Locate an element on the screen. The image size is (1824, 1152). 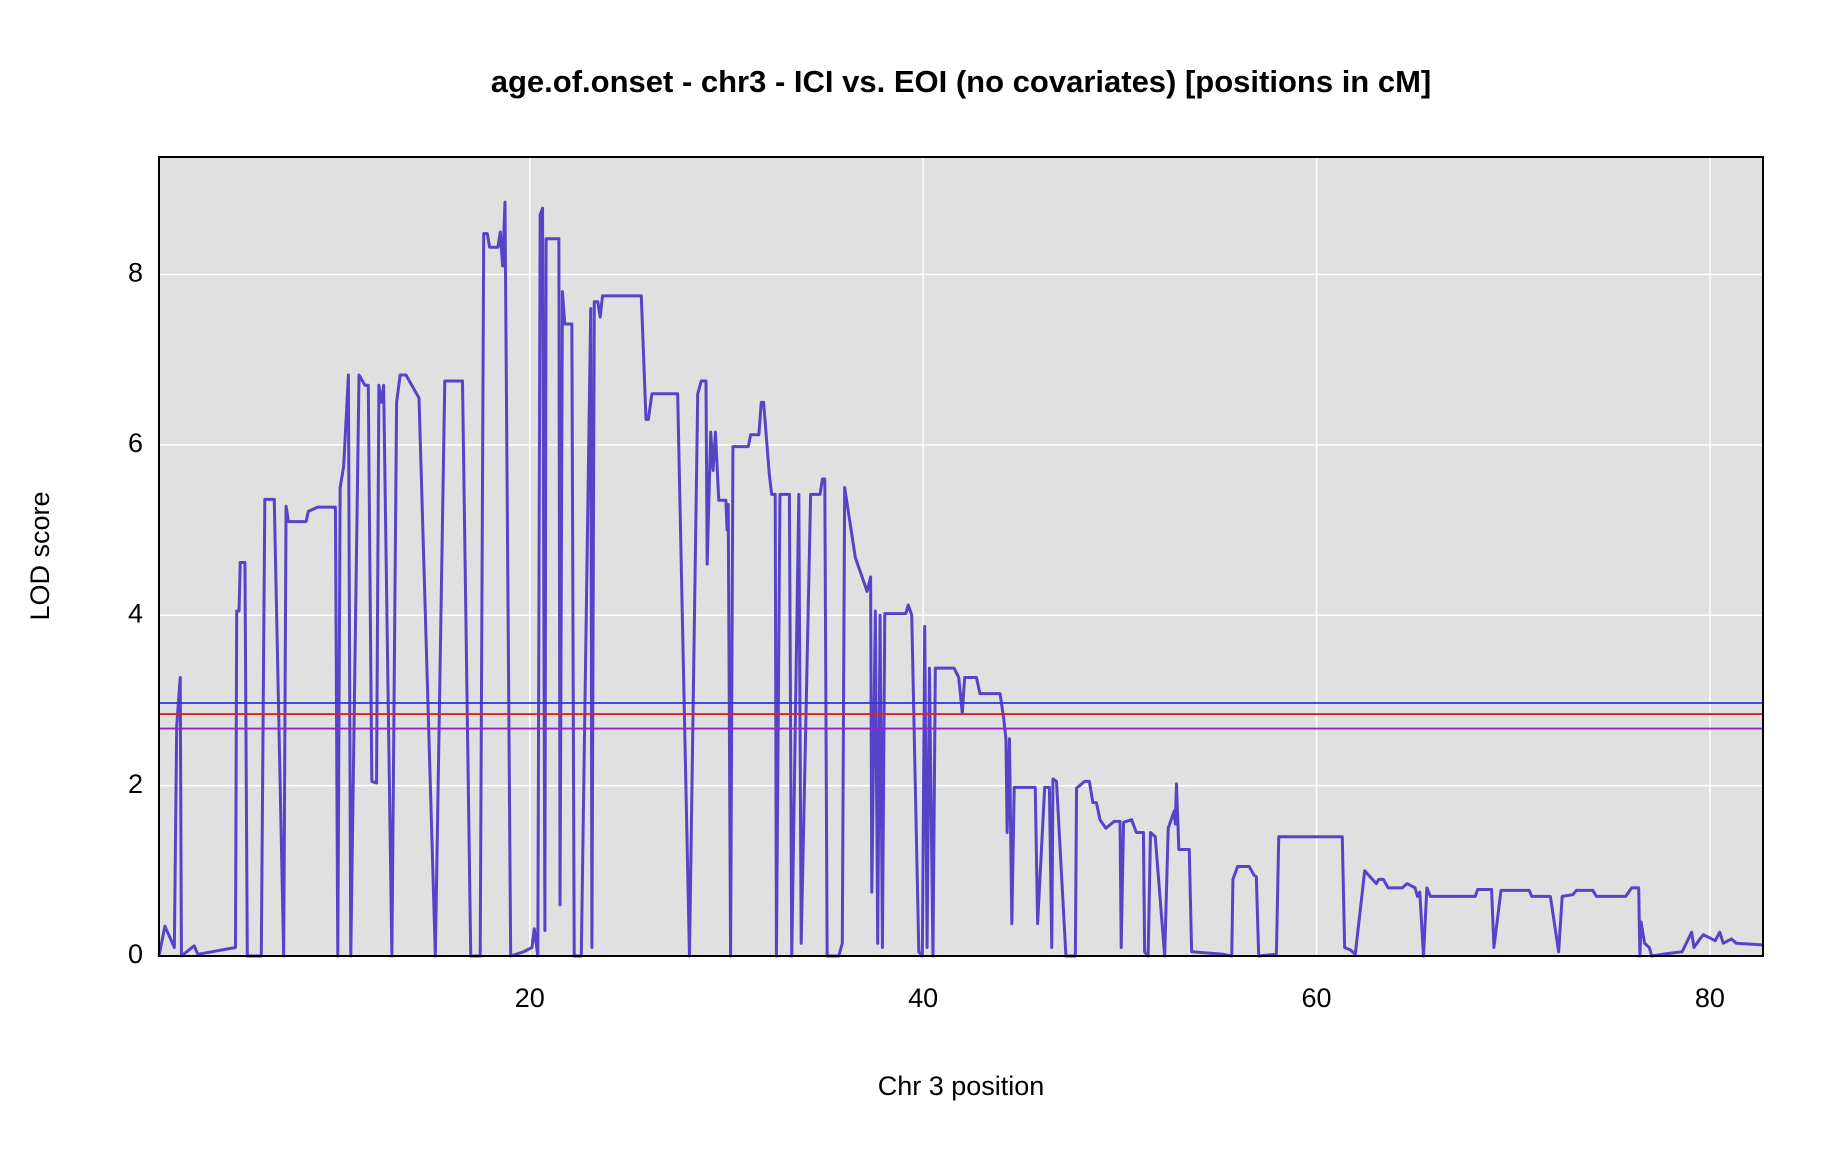
y-tick-label: 0 is located at coordinates (135, 954).